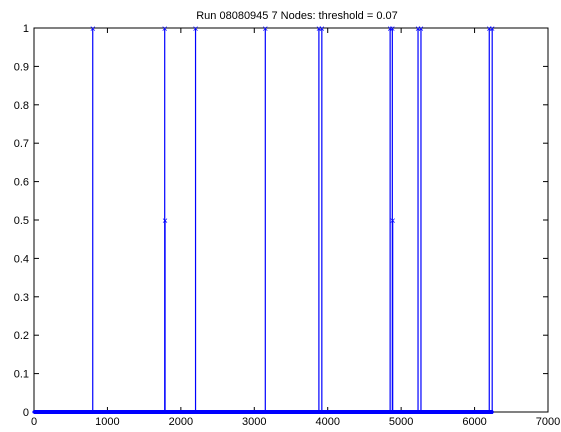 The width and height of the screenshot is (561, 432). What do you see at coordinates (21, 106) in the screenshot?
I see `y-tick-label: 0.8` at bounding box center [21, 106].